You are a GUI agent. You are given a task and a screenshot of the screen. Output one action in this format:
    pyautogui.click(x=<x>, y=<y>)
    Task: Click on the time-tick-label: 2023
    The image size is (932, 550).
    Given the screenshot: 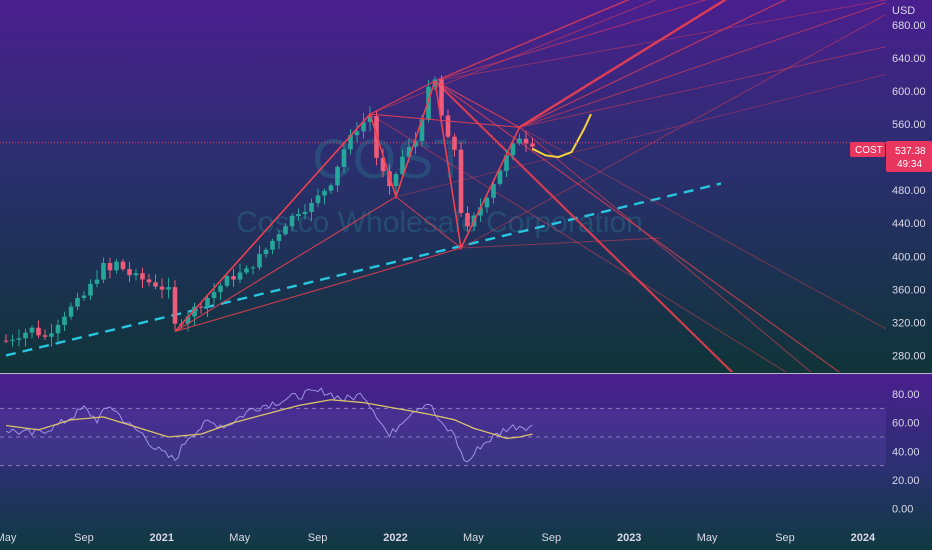 What is the action you would take?
    pyautogui.click(x=629, y=538)
    